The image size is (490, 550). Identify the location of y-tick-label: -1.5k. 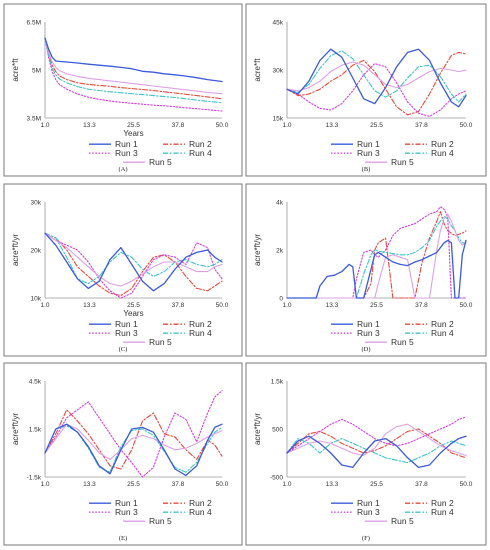
(34, 477).